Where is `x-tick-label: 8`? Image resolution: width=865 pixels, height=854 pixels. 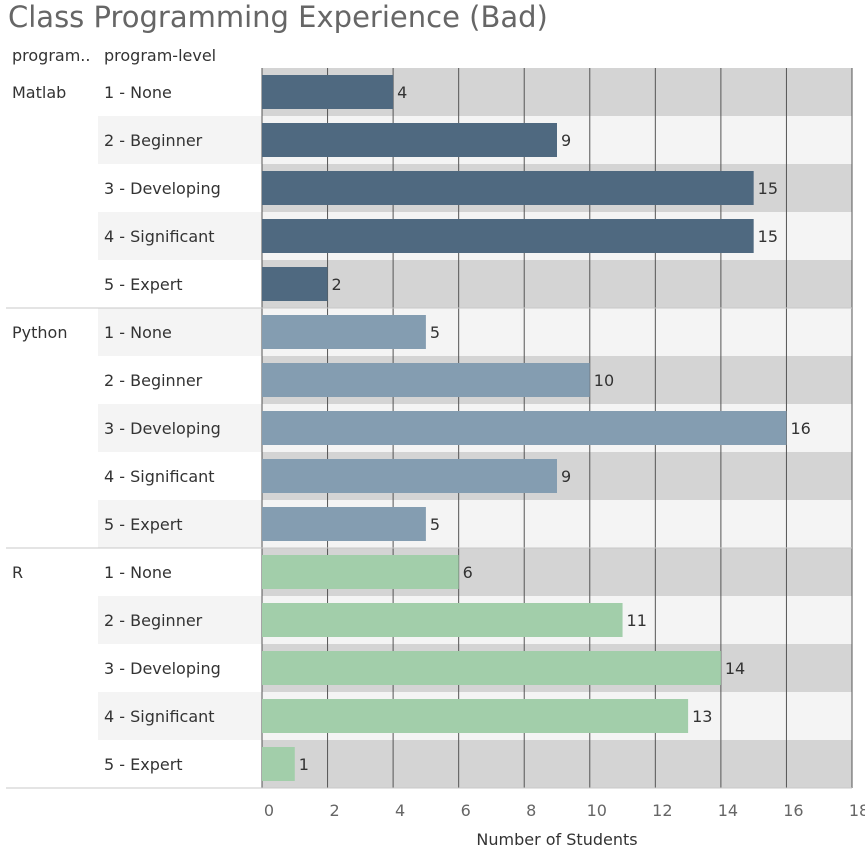 x-tick-label: 8 is located at coordinates (531, 810).